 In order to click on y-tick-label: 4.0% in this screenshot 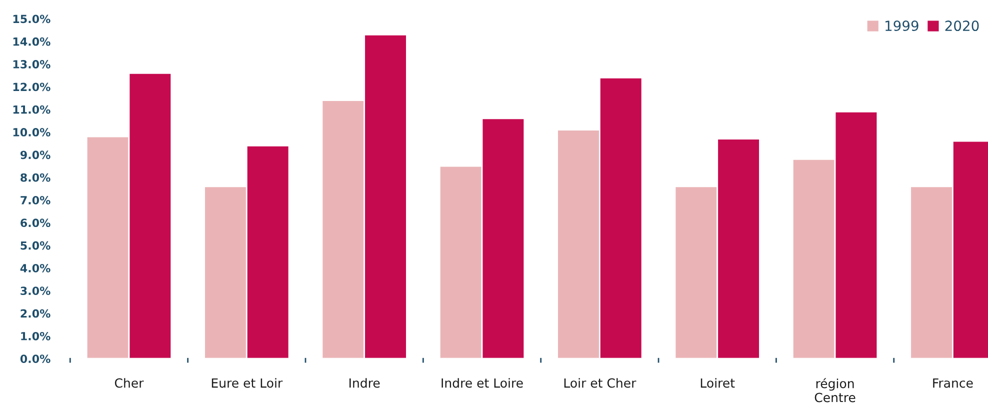, I will do `click(35, 268)`.